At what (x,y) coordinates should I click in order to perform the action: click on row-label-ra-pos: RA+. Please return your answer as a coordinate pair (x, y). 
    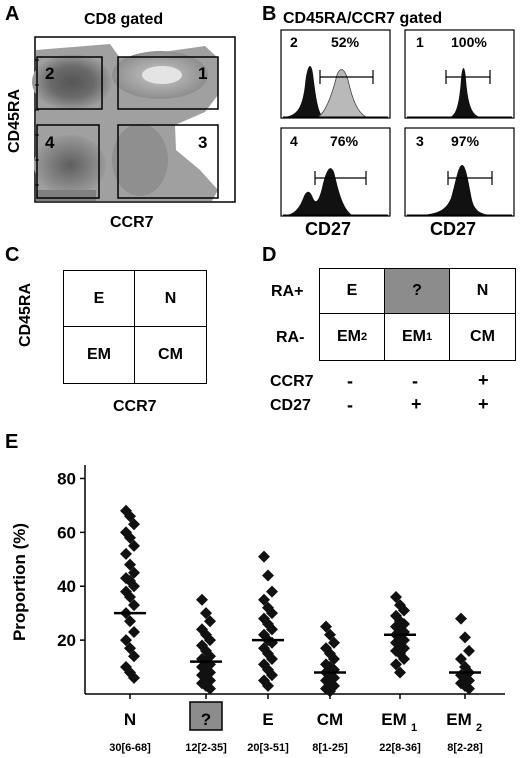
    Looking at the image, I should click on (287, 291).